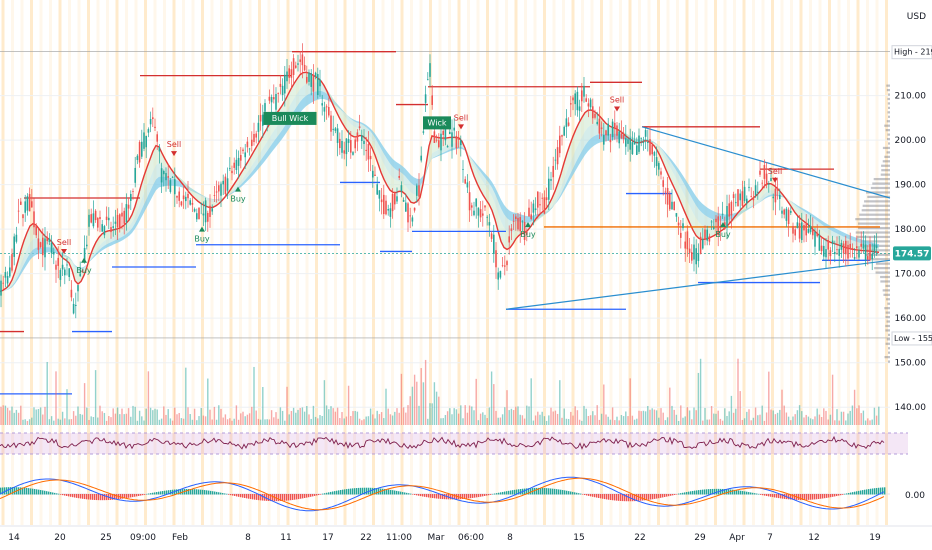  I want to click on high-marker-name: High, so click(903, 52).